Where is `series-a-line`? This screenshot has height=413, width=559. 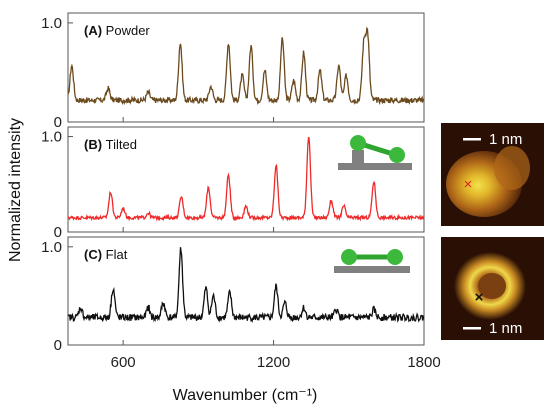 series-a-line is located at coordinates (246, 66).